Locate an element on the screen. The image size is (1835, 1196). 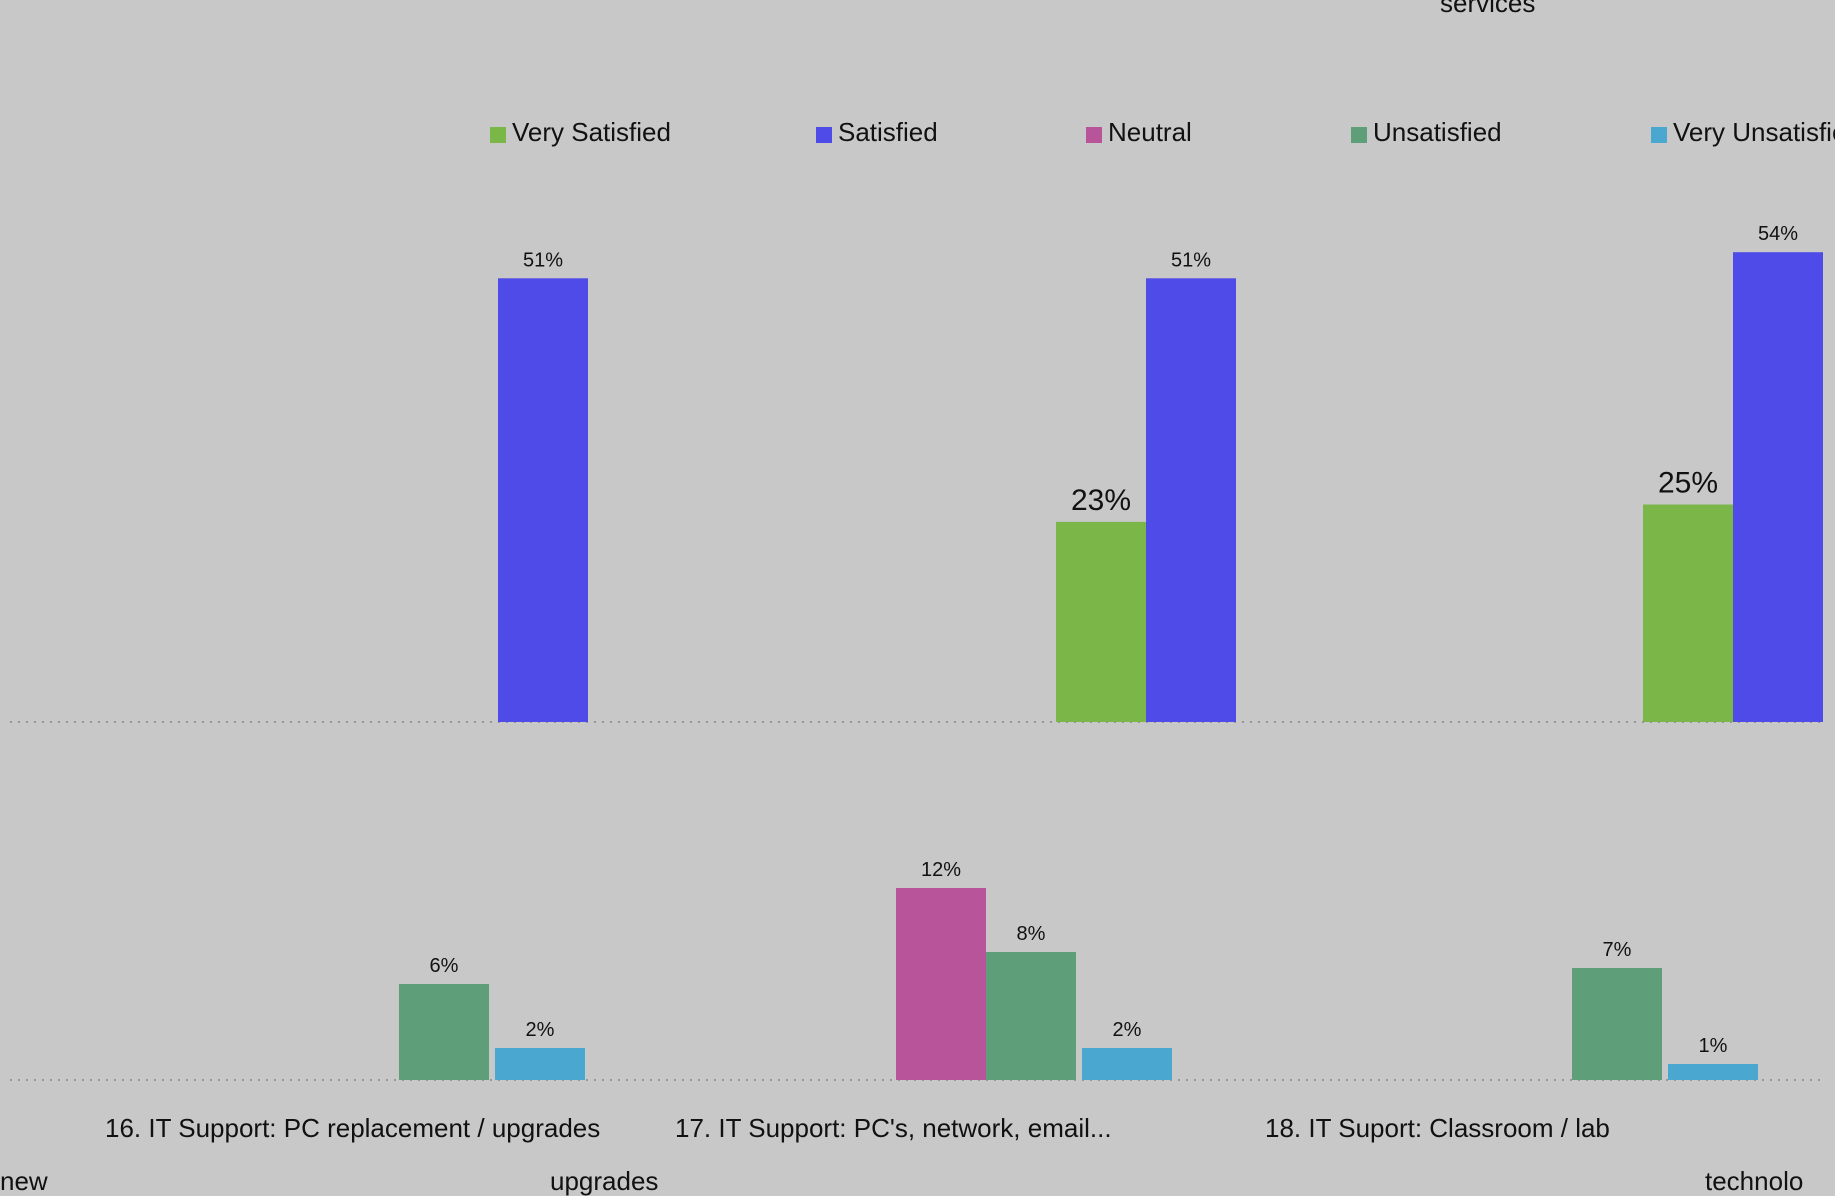
data-label: 8% is located at coordinates (1031, 934).